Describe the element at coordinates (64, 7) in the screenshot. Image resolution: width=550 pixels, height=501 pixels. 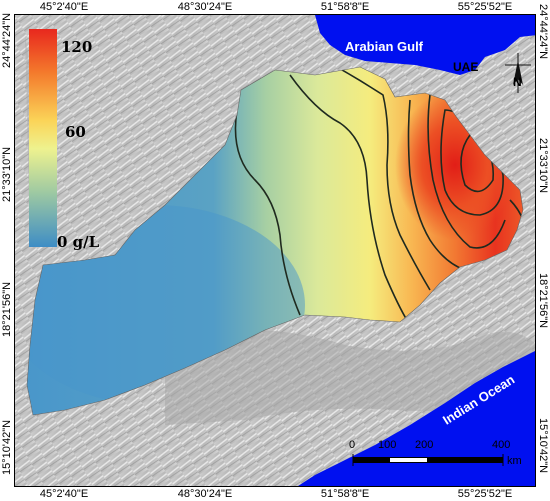
I see `longitude-label-top: 45°2'40"E` at that location.